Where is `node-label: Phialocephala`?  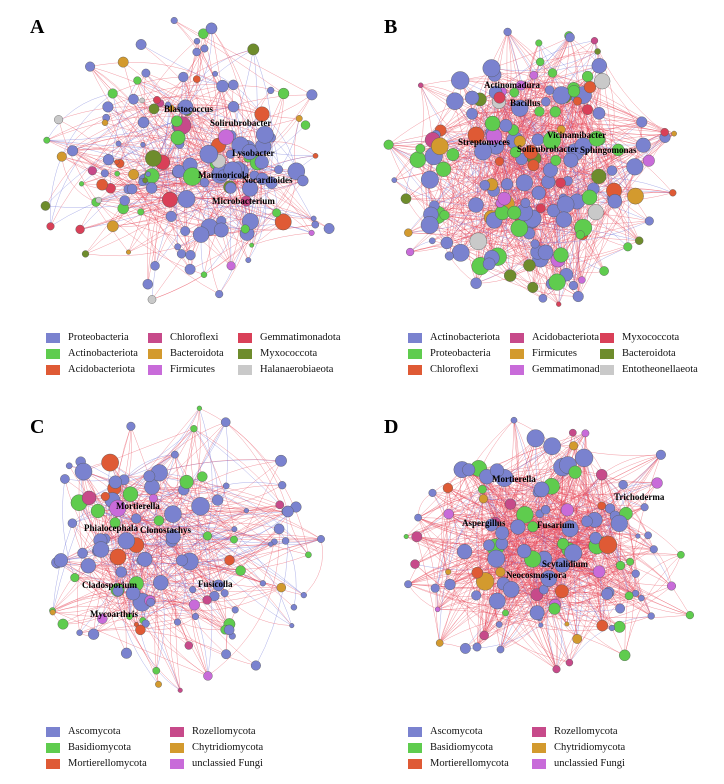 node-label: Phialocephala is located at coordinates (111, 528).